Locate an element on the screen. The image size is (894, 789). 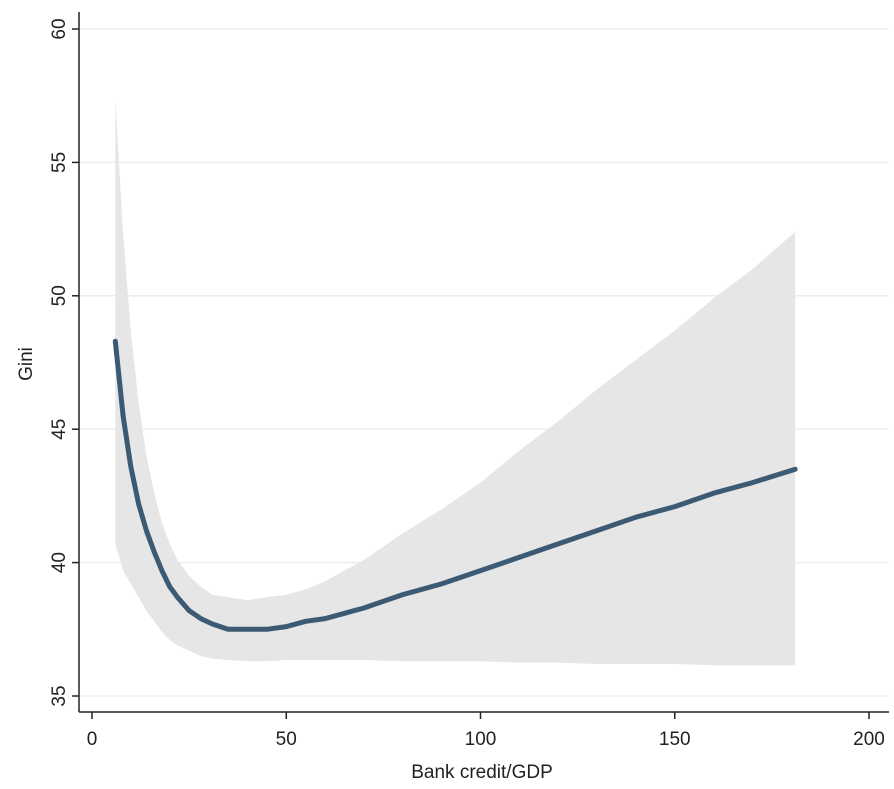
x-tick-label-200: 200 is located at coordinates (869, 739).